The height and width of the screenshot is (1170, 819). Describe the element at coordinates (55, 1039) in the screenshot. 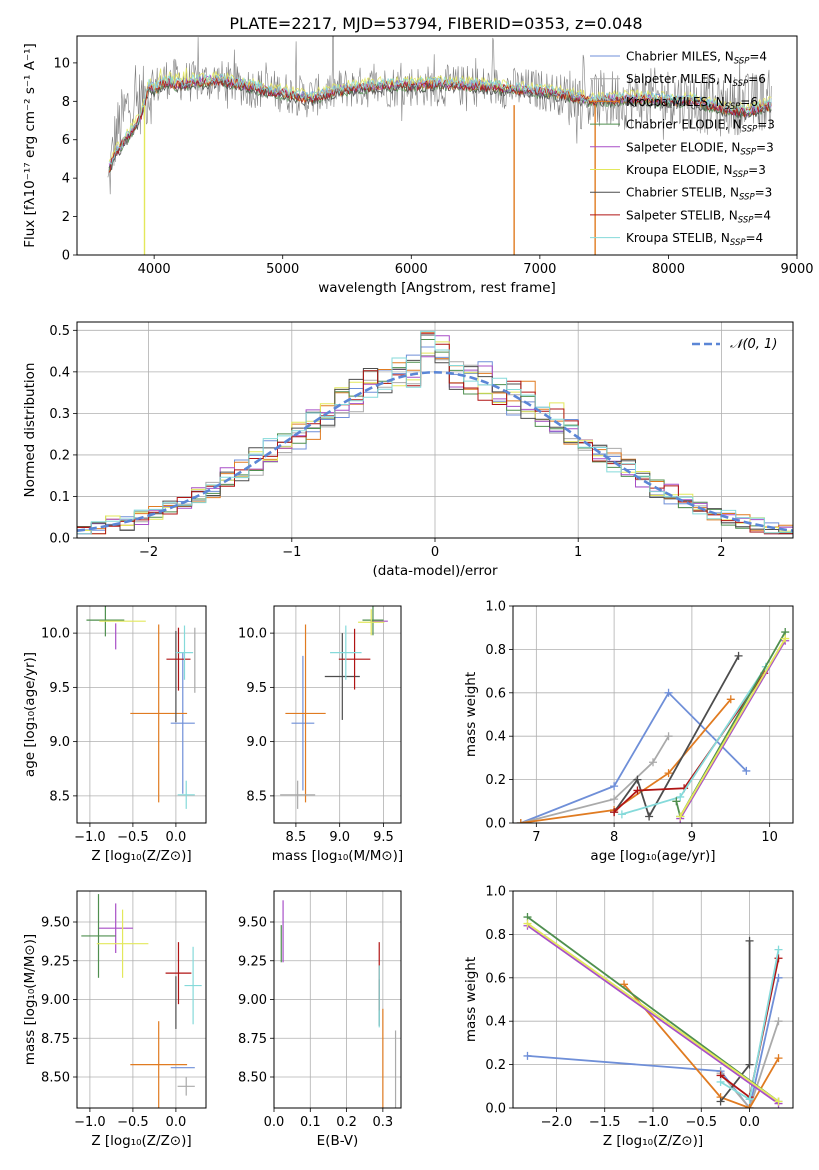

I see `y-tick-label: 8.75` at that location.